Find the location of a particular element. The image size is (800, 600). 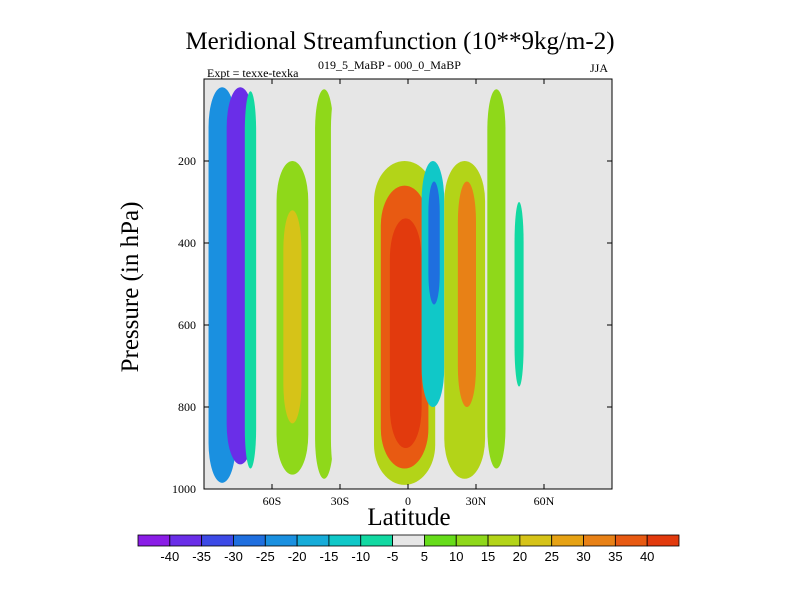

y-tick-label: 800 is located at coordinates (187, 407).